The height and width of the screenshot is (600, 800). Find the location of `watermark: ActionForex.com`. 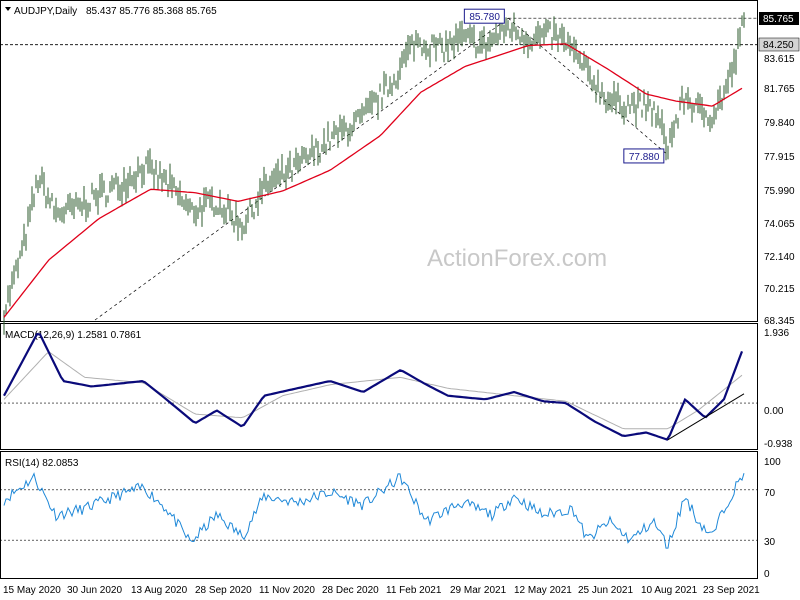

watermark: ActionForex.com is located at coordinates (517, 258).